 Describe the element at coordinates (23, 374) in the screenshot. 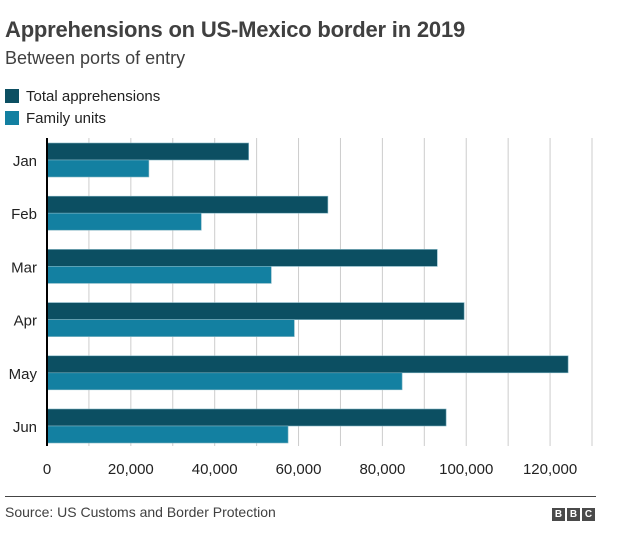

I see `category-label: May` at that location.